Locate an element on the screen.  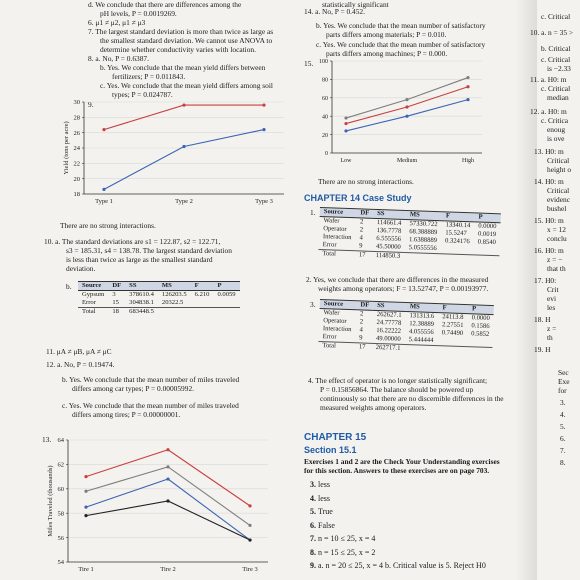
table-header: SS is located at coordinates (141, 286).